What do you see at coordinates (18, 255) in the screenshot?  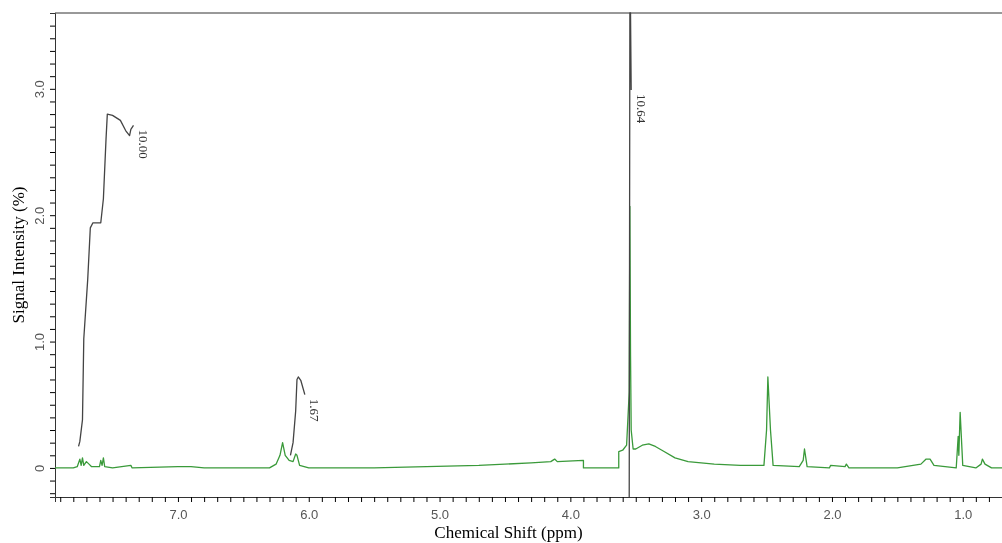 I see `y-axis-title: Signal Intensity (%)` at bounding box center [18, 255].